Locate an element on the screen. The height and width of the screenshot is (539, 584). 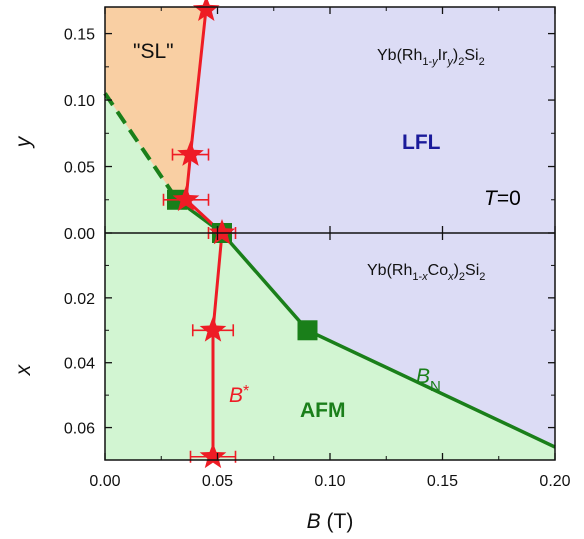
temperature-label: T=0 is located at coordinates (502, 198).